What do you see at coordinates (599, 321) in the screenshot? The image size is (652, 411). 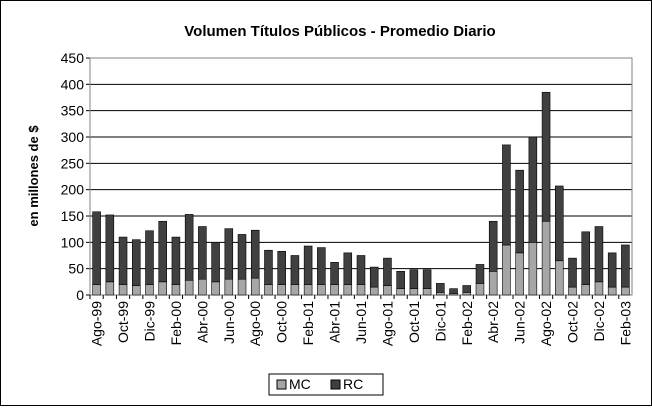 I see `x-tick-label: Dic-02` at bounding box center [599, 321].